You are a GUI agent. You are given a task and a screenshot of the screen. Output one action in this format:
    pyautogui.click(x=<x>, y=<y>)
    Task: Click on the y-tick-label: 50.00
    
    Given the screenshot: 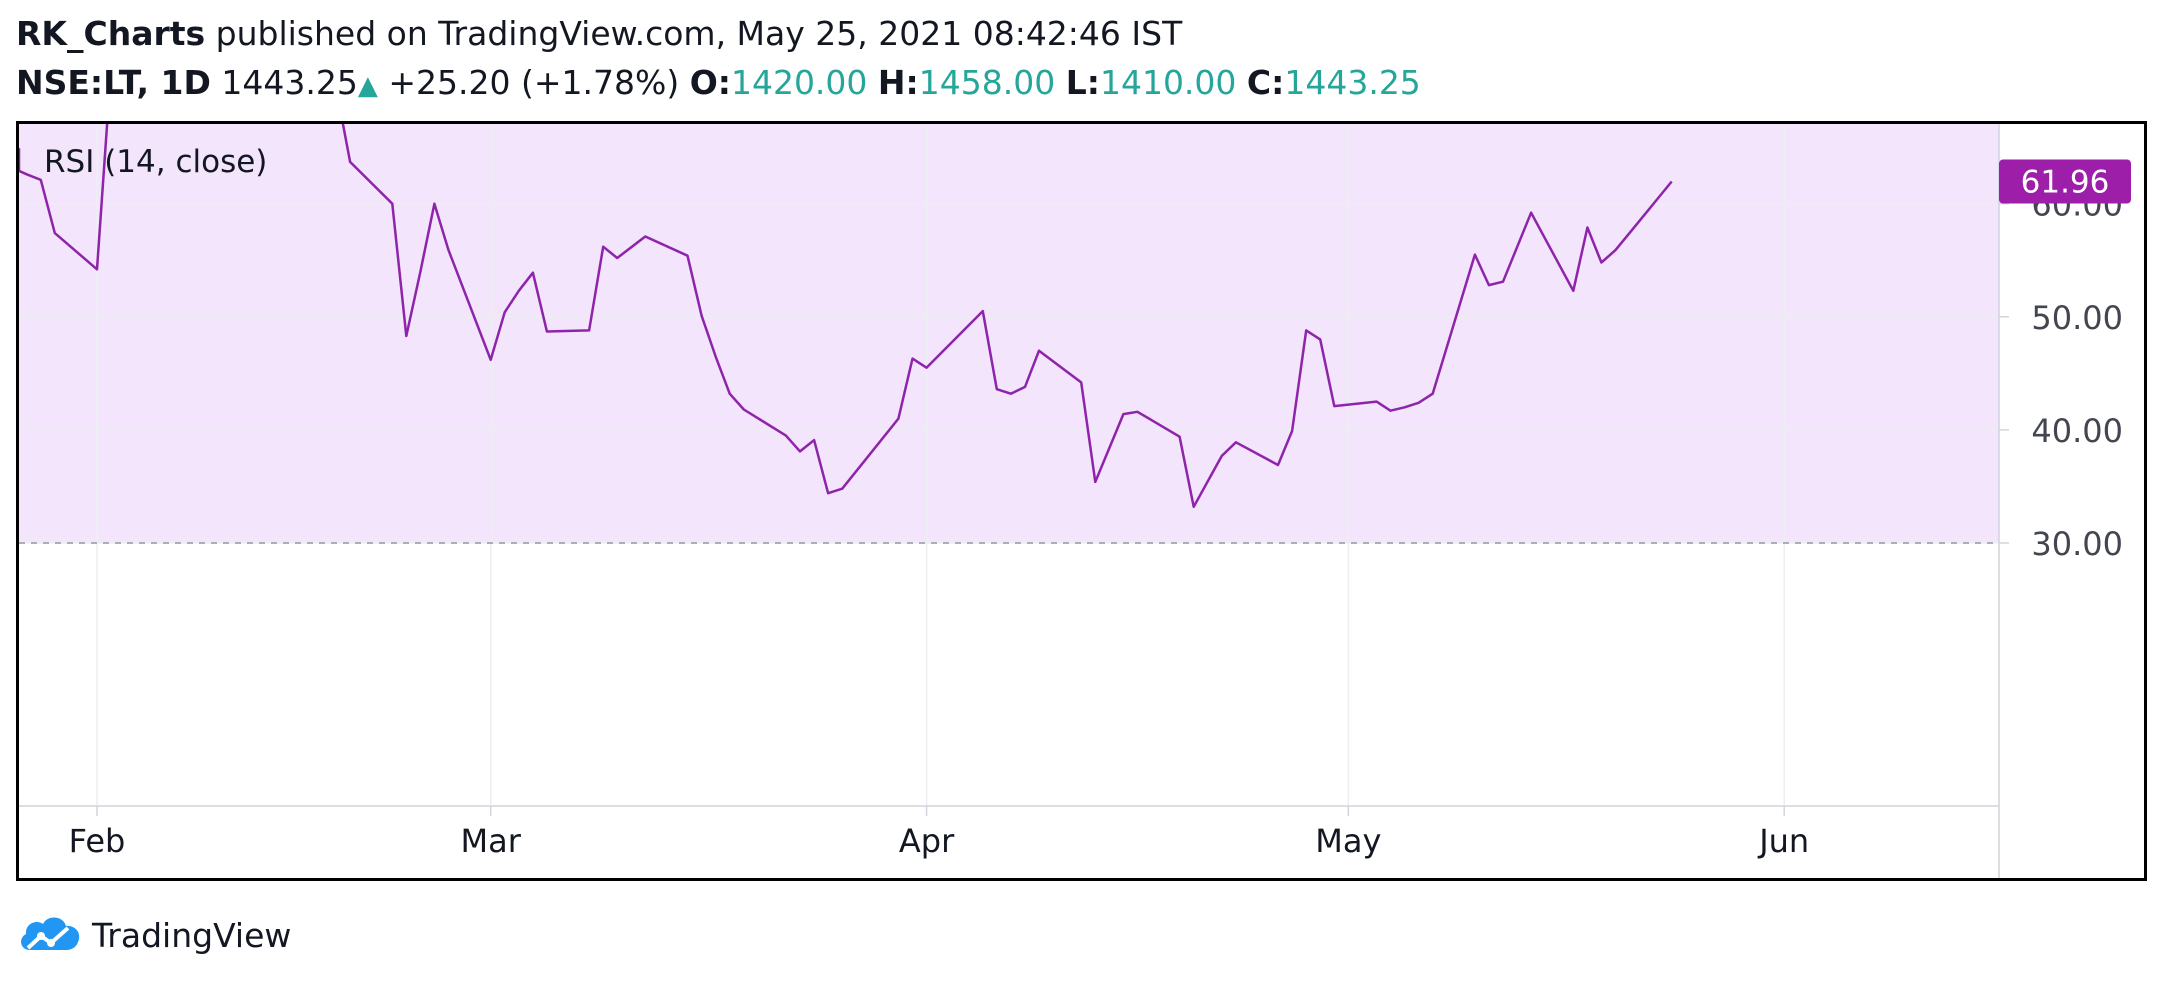 What is the action you would take?
    pyautogui.click(x=2077, y=318)
    